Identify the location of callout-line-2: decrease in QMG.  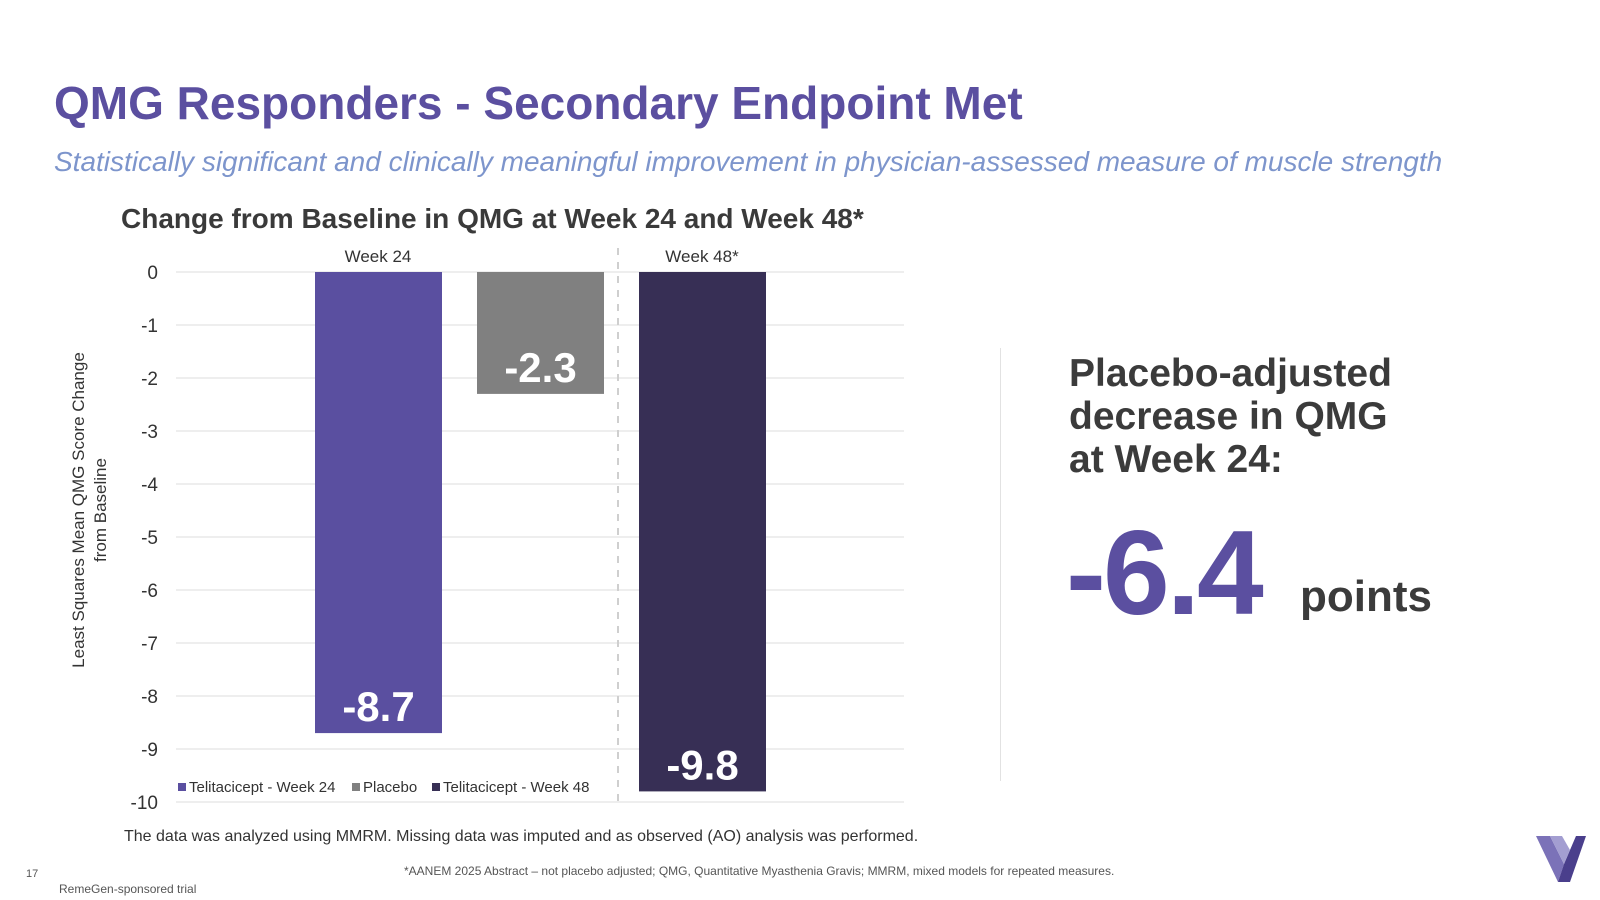
(1228, 416).